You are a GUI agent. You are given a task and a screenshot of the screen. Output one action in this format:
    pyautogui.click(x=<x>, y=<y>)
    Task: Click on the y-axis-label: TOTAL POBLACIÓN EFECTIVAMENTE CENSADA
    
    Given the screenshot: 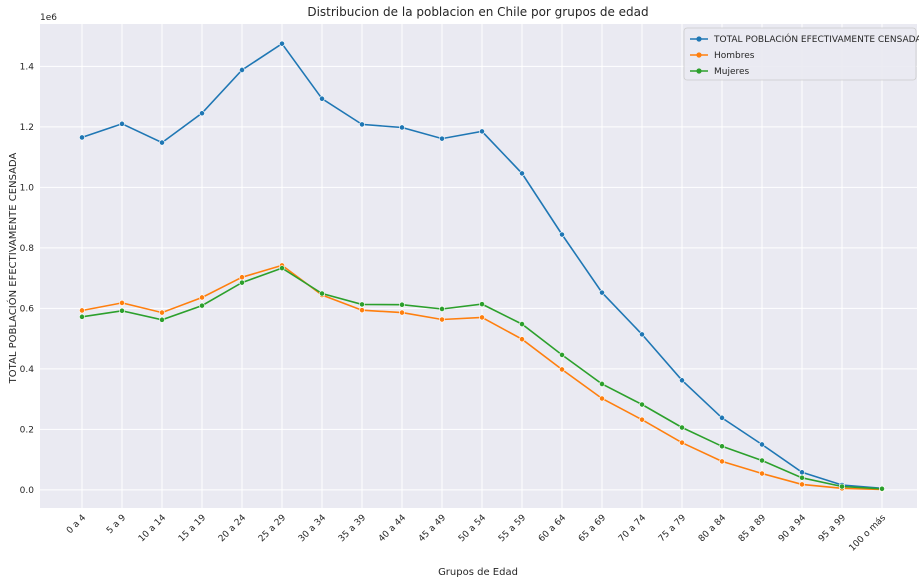 What is the action you would take?
    pyautogui.click(x=12, y=269)
    